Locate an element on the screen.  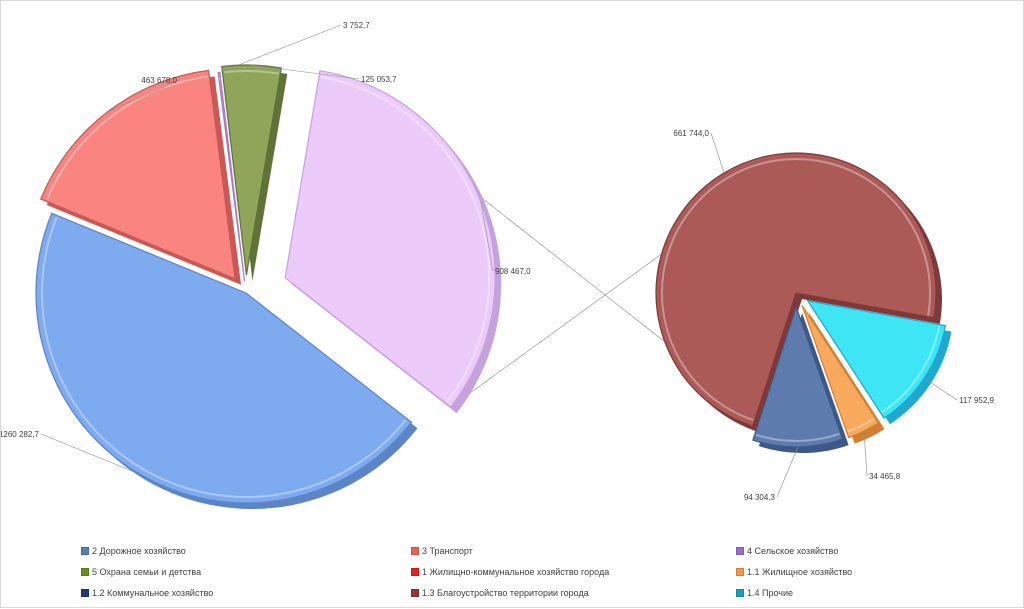
sec-label-1: 117 952,9 is located at coordinates (977, 400).